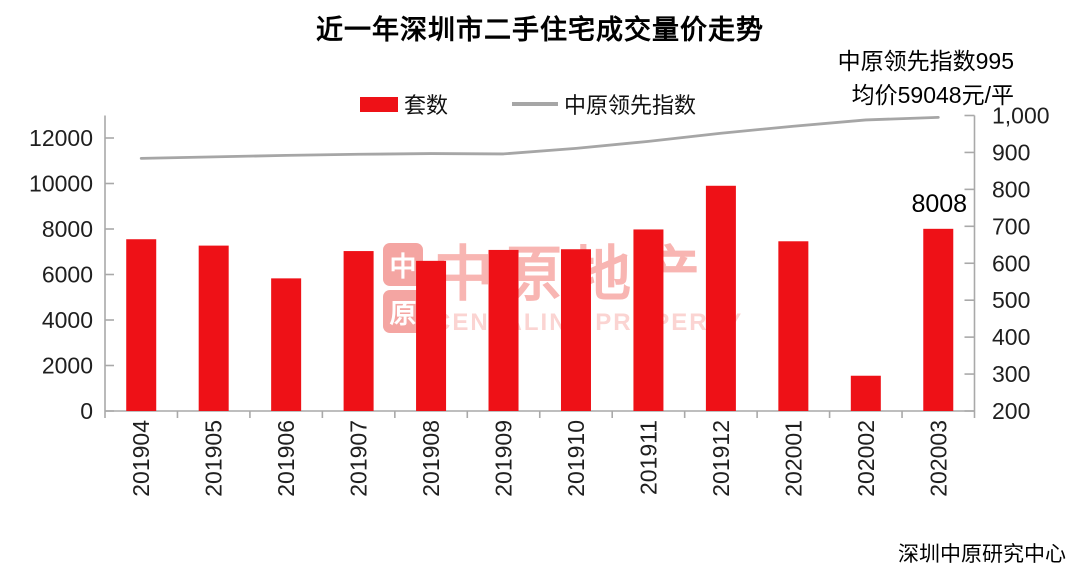 The image size is (1080, 567). What do you see at coordinates (67, 320) in the screenshot?
I see `left-axis-tick-label: 4000` at bounding box center [67, 320].